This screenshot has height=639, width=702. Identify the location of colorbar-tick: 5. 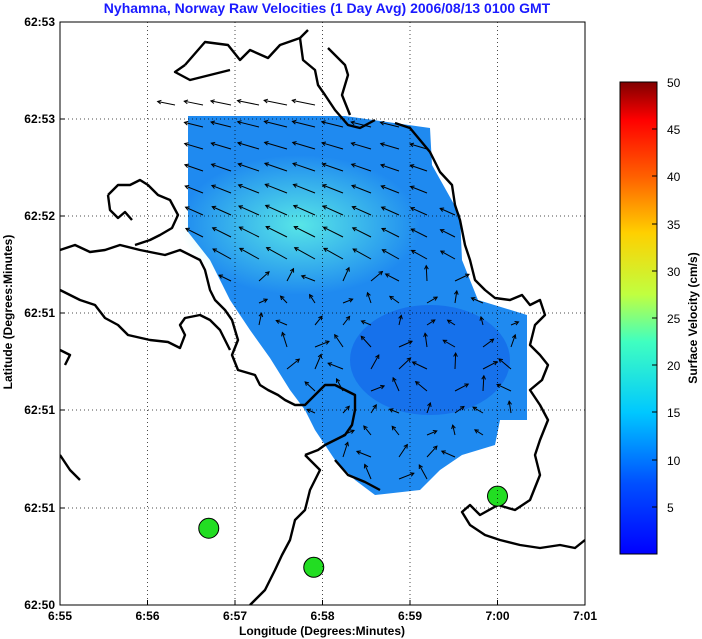
(670, 508).